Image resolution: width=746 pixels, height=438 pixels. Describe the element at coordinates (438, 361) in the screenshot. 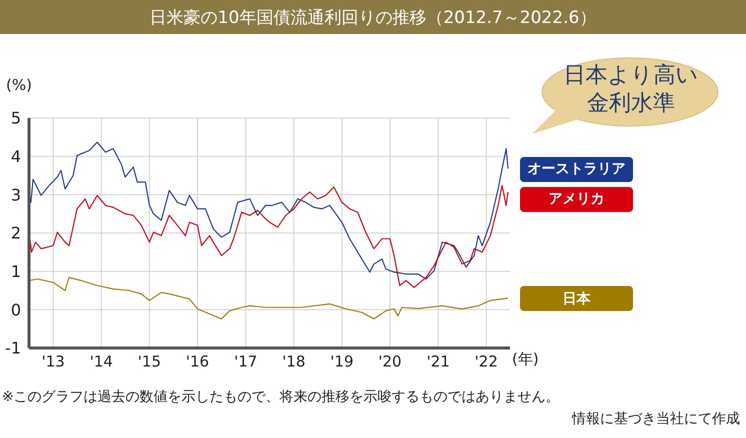

I see `x-tick-label: '21` at that location.